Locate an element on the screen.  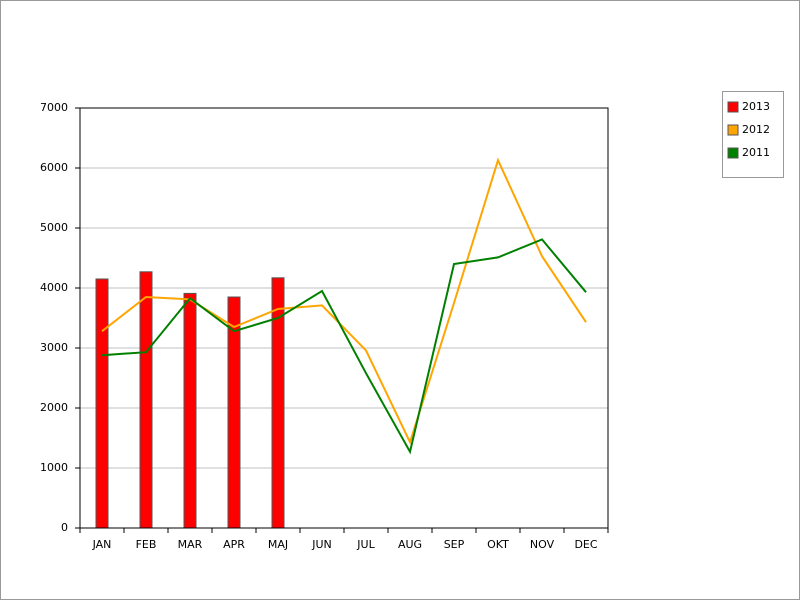
y-tick-label: 1000 is located at coordinates (54, 467).